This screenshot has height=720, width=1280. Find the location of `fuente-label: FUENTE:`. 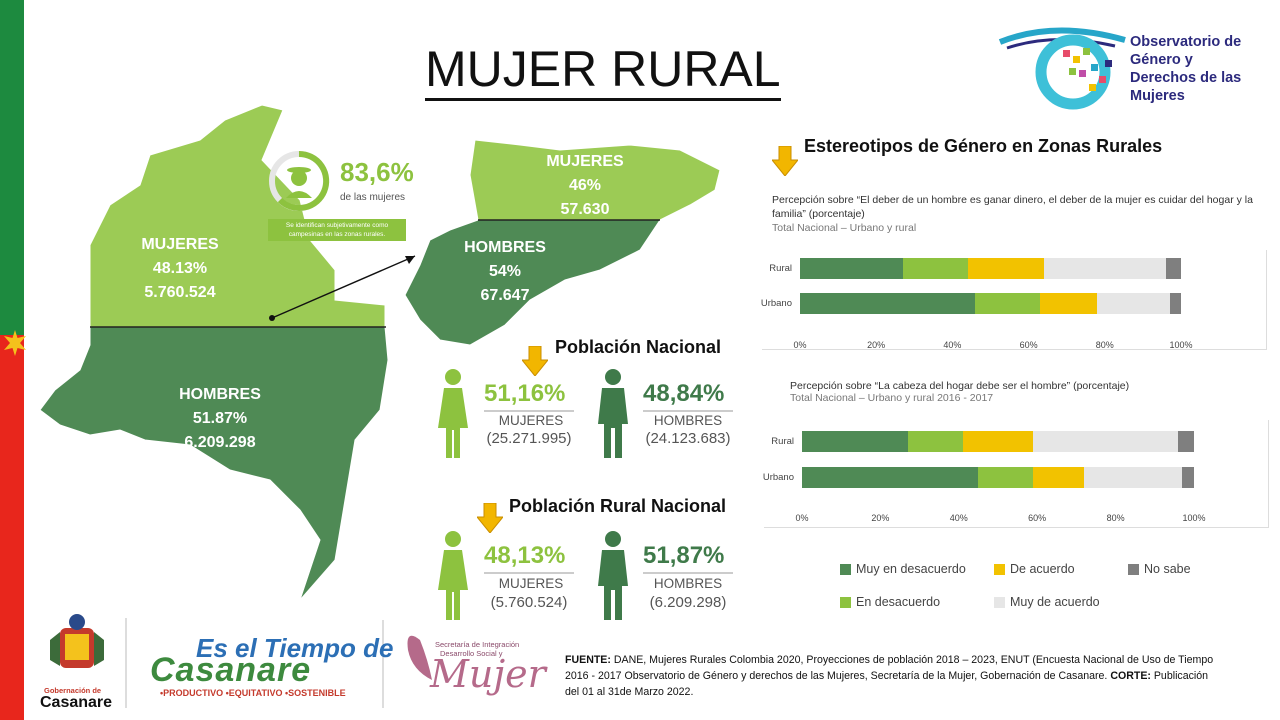

fuente-label: FUENTE: is located at coordinates (588, 660).